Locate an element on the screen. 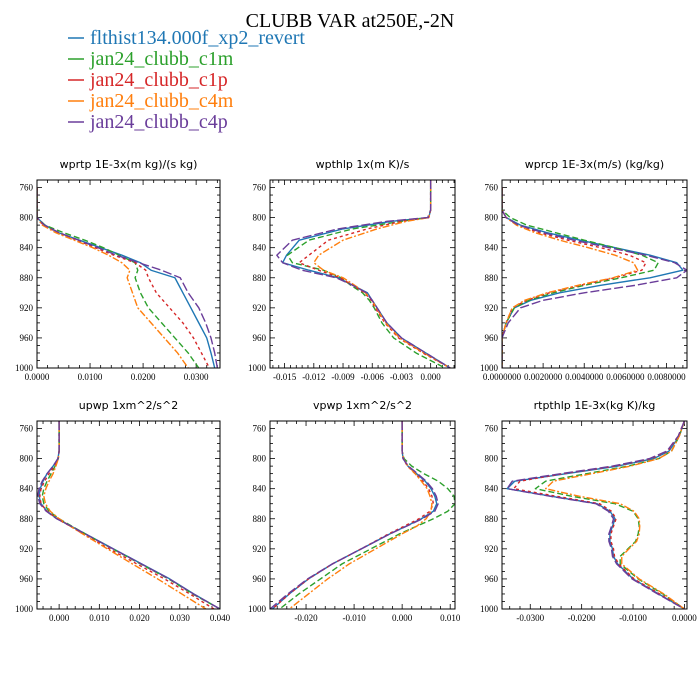 The image size is (700, 700). x-tick-label: -0.012 is located at coordinates (313, 377).